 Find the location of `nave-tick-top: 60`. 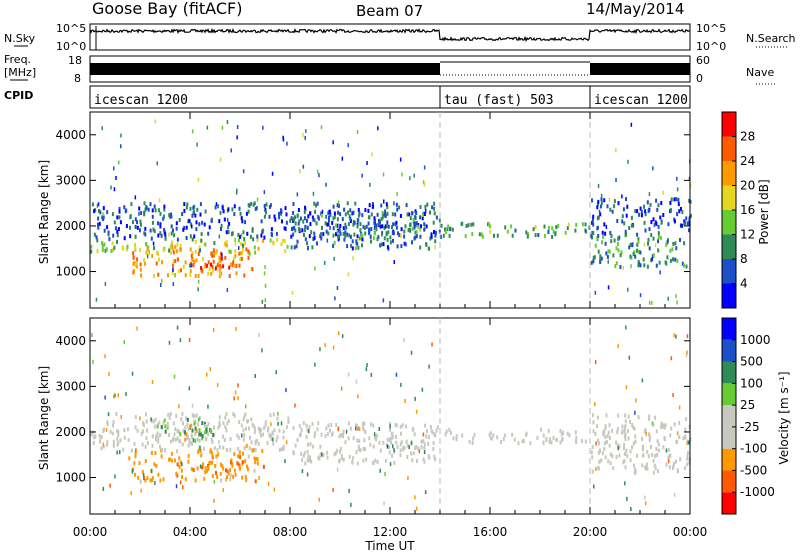

nave-tick-top: 60 is located at coordinates (703, 60).